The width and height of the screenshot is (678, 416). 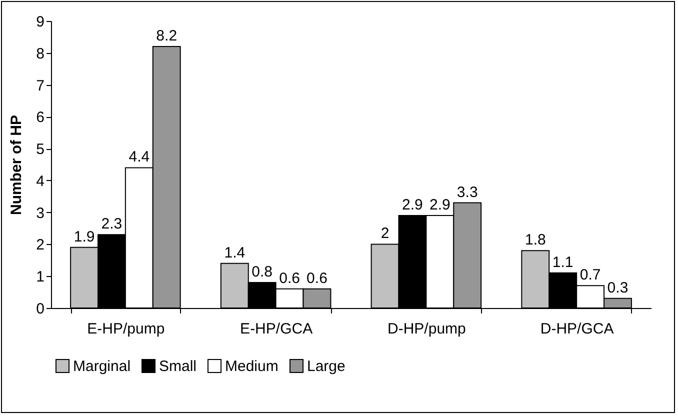 What do you see at coordinates (326, 366) in the screenshot?
I see `legend-label: Large` at bounding box center [326, 366].